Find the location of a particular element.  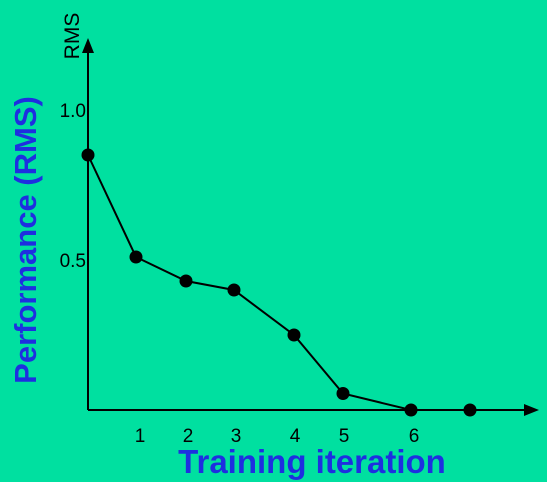

x-tick-label: 4 is located at coordinates (295, 436).